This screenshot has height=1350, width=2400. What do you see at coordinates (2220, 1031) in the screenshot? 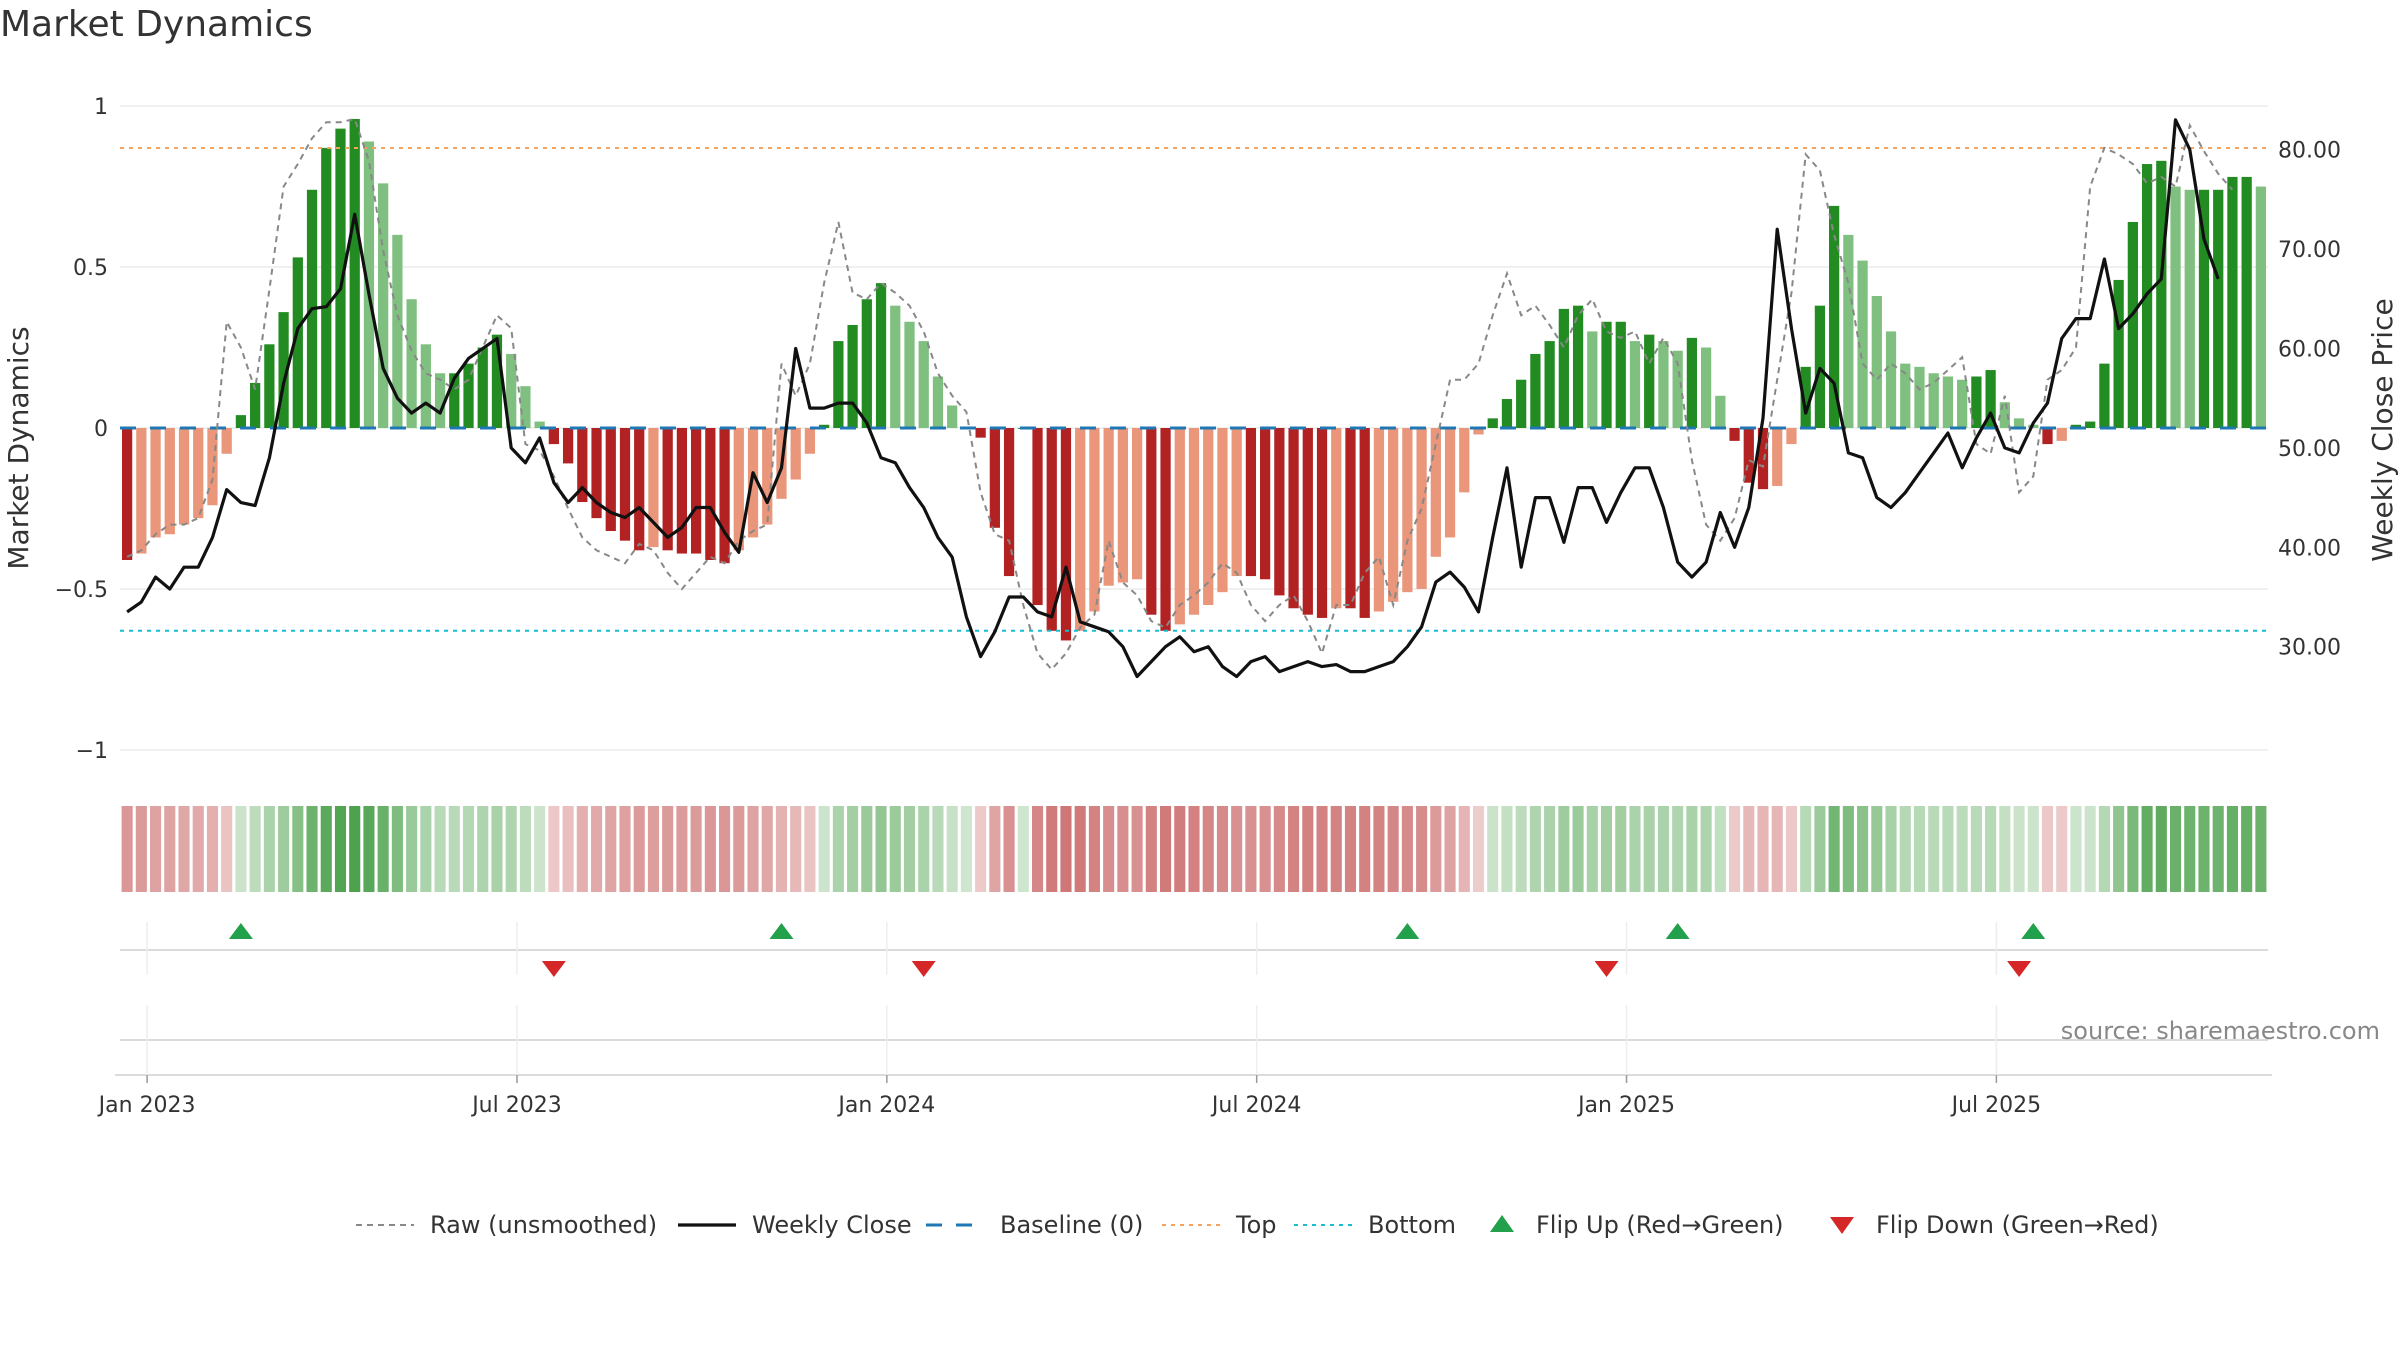
I see `source-note: source: sharemaestro.com` at bounding box center [2220, 1031].